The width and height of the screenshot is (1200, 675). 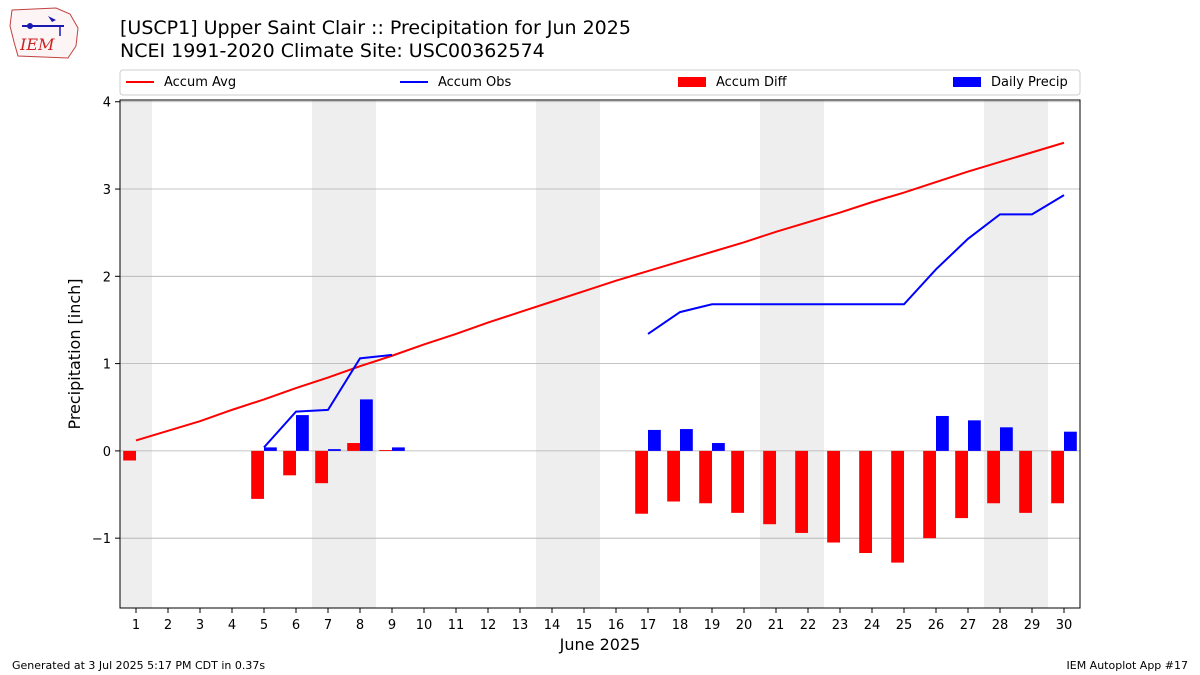 What do you see at coordinates (744, 625) in the screenshot?
I see `x-tick-label: 20` at bounding box center [744, 625].